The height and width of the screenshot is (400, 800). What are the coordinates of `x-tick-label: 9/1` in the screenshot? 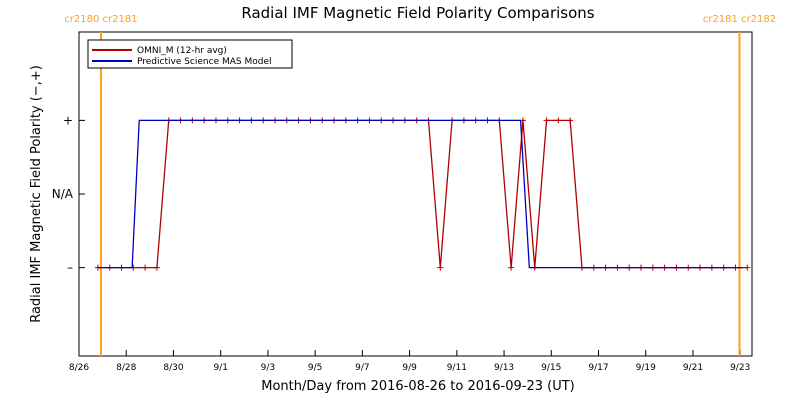 It's located at (220, 368).